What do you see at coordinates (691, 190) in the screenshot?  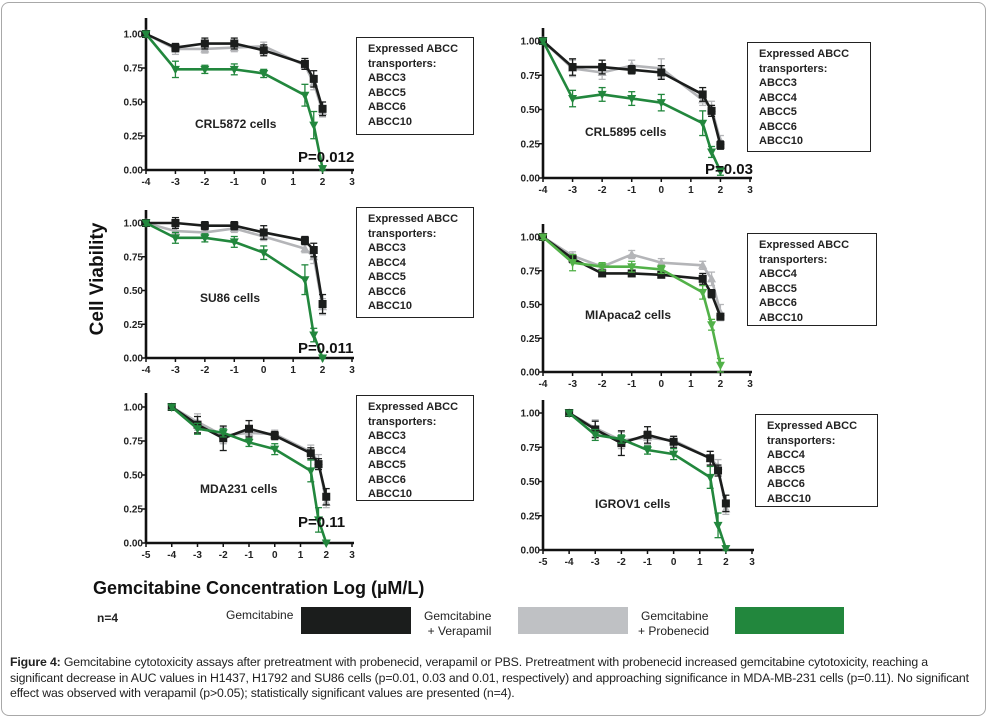 I see `x-tick-label: 1` at bounding box center [691, 190].